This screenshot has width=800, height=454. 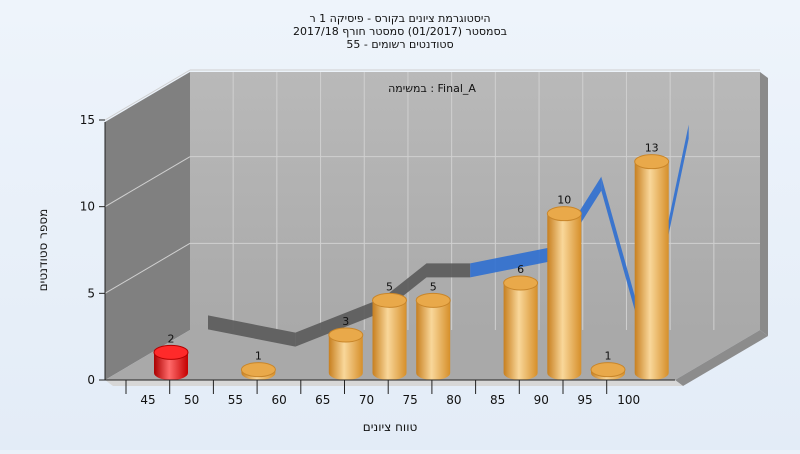 I want to click on x-tick-label: 45, so click(x=147, y=400).